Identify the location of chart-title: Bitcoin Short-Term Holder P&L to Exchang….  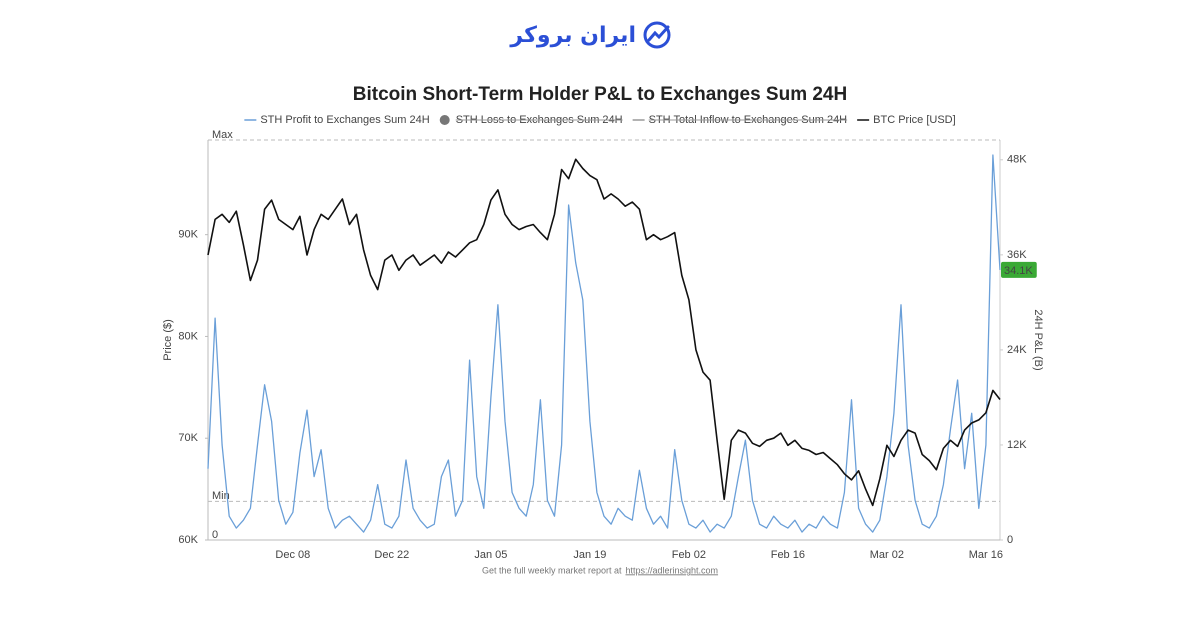
(600, 94).